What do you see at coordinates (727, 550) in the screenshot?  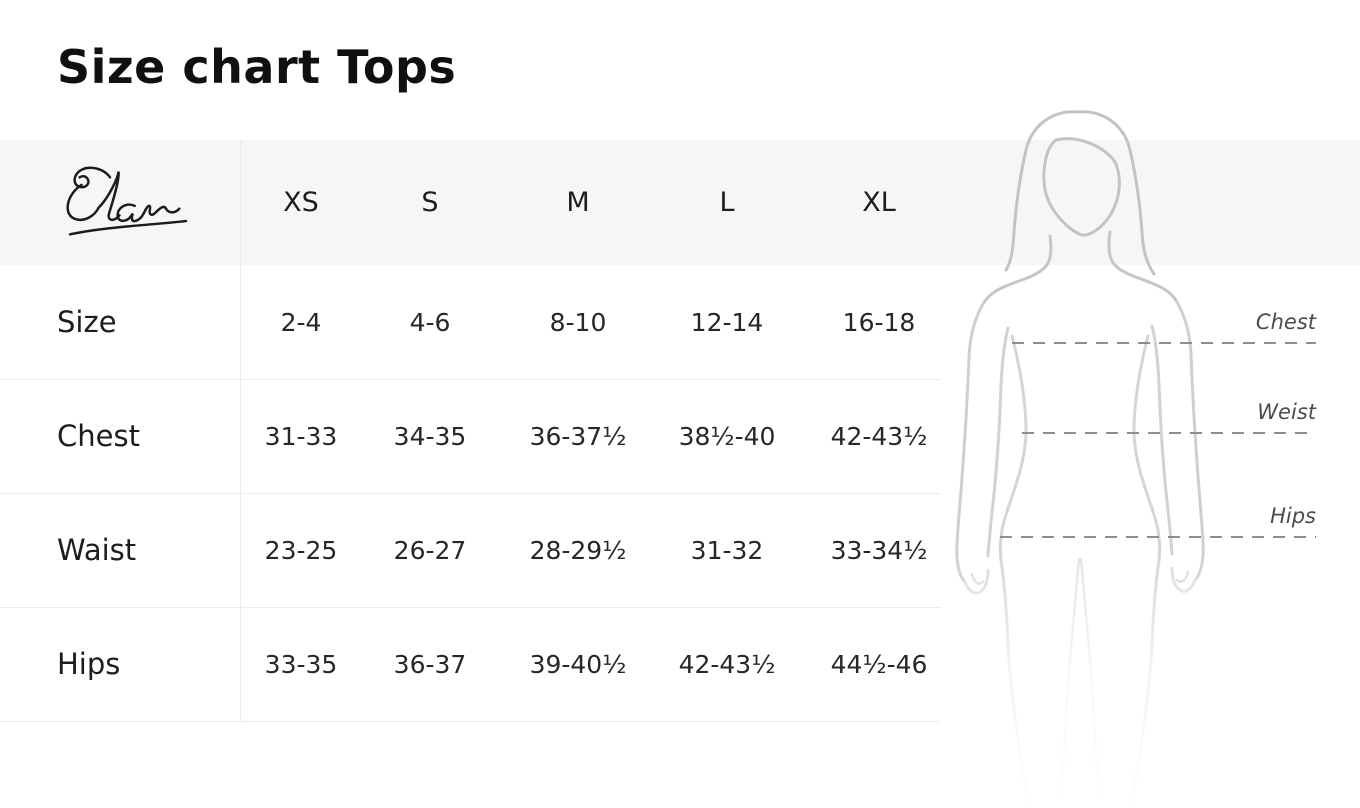 I see `table-cell: 31-32` at bounding box center [727, 550].